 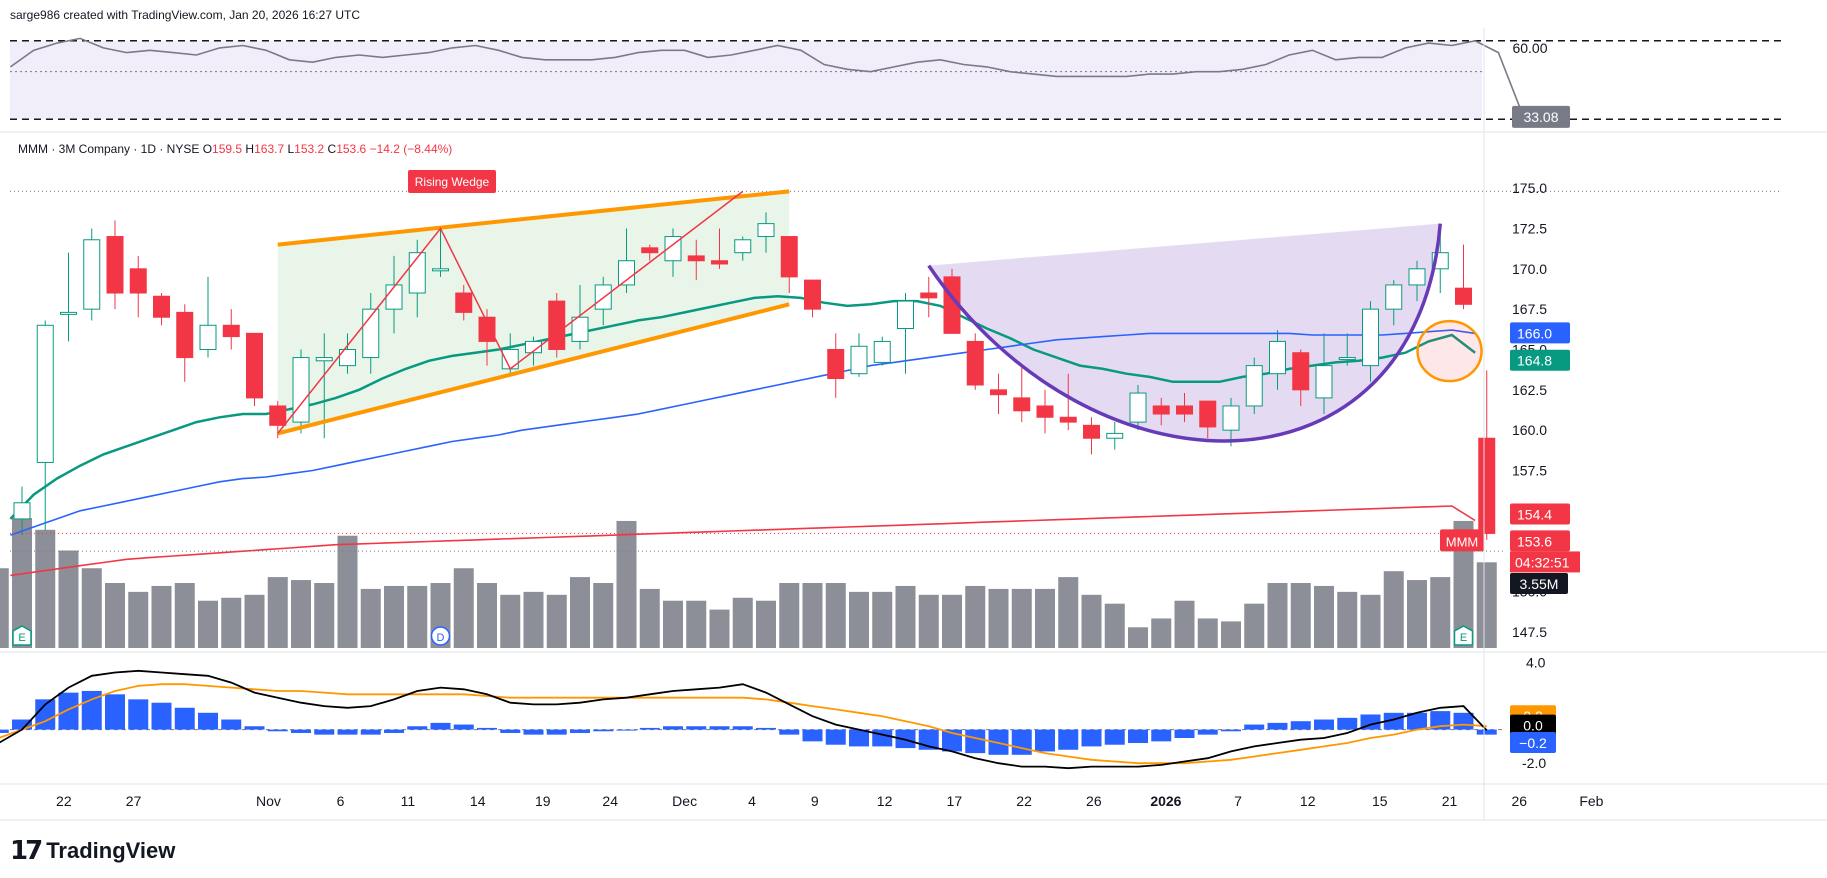 I want to click on rsi-line, so click(x=766, y=75).